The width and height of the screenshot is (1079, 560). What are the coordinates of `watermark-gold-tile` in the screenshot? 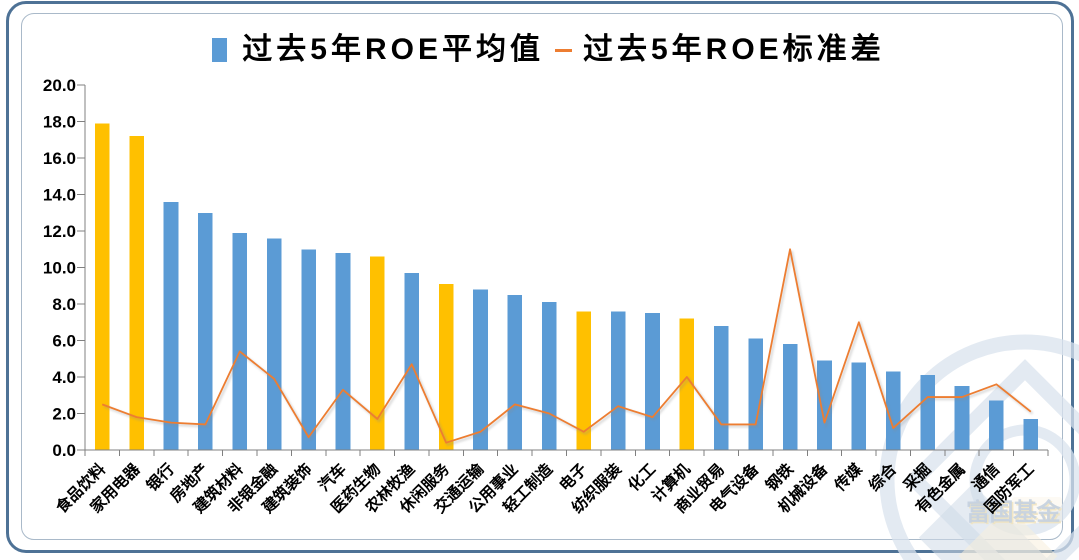 It's located at (1037, 510).